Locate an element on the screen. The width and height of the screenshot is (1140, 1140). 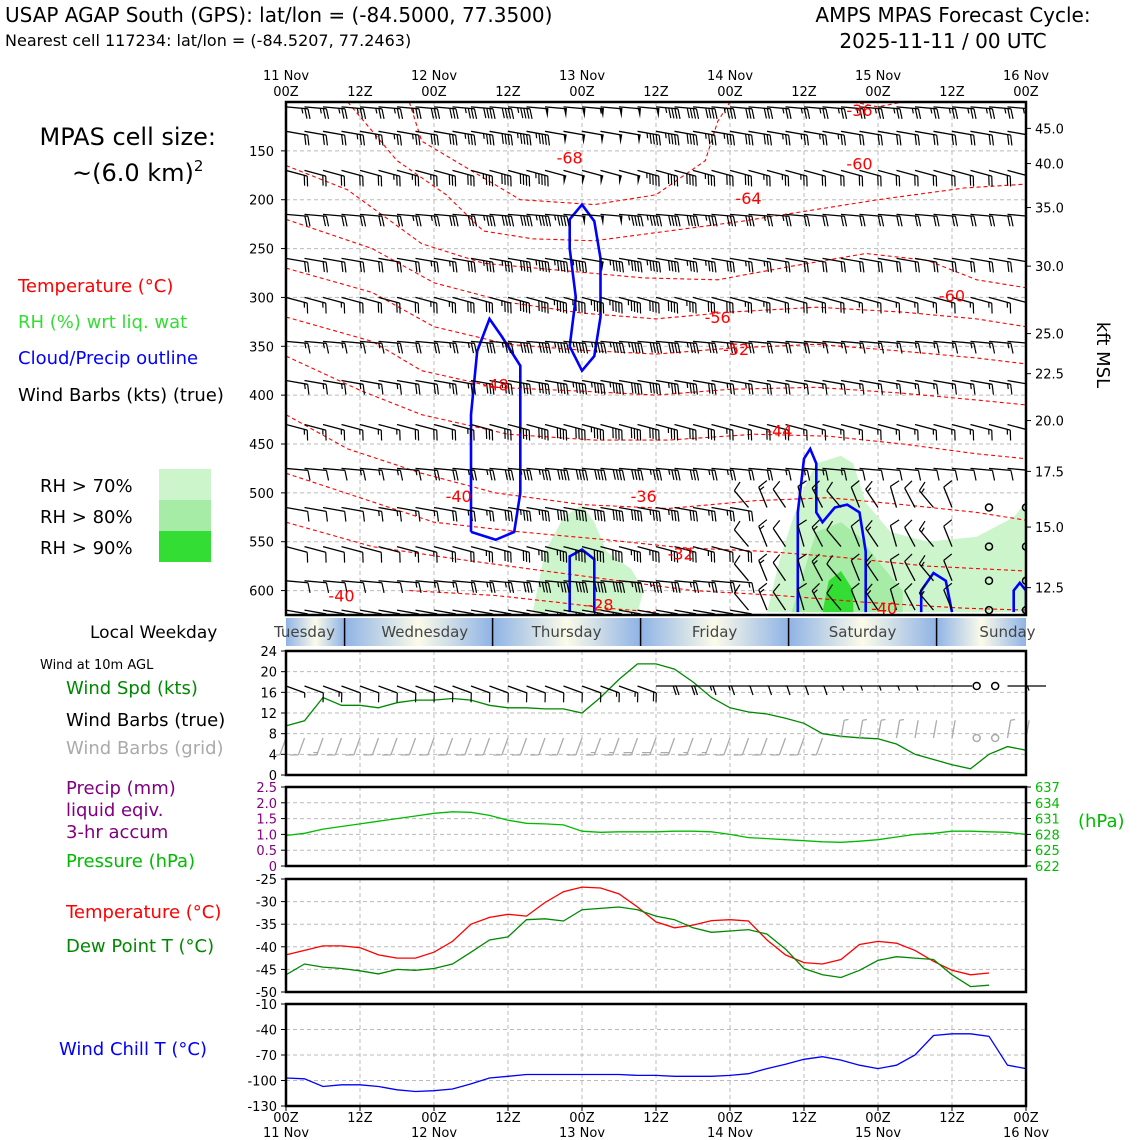
wind-chill-label: Wind Chill T (°C) is located at coordinates (133, 1049).